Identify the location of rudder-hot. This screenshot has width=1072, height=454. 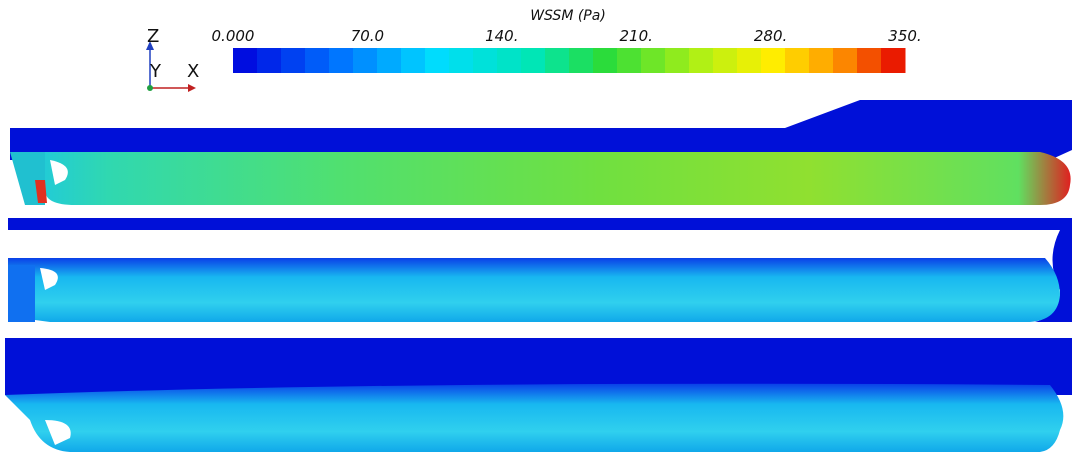
(41, 191).